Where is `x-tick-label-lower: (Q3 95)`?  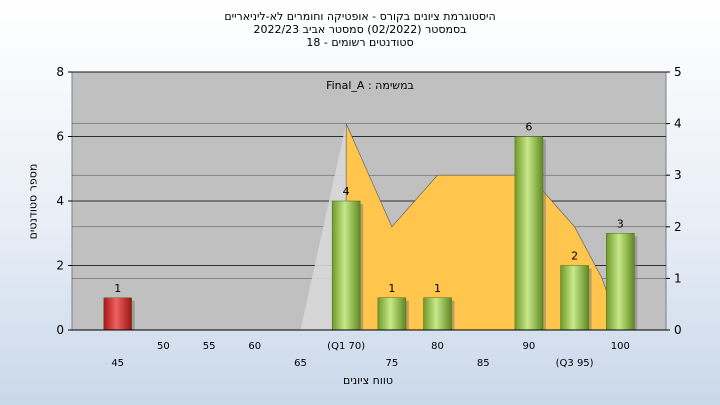 x-tick-label-lower: (Q3 95) is located at coordinates (575, 363).